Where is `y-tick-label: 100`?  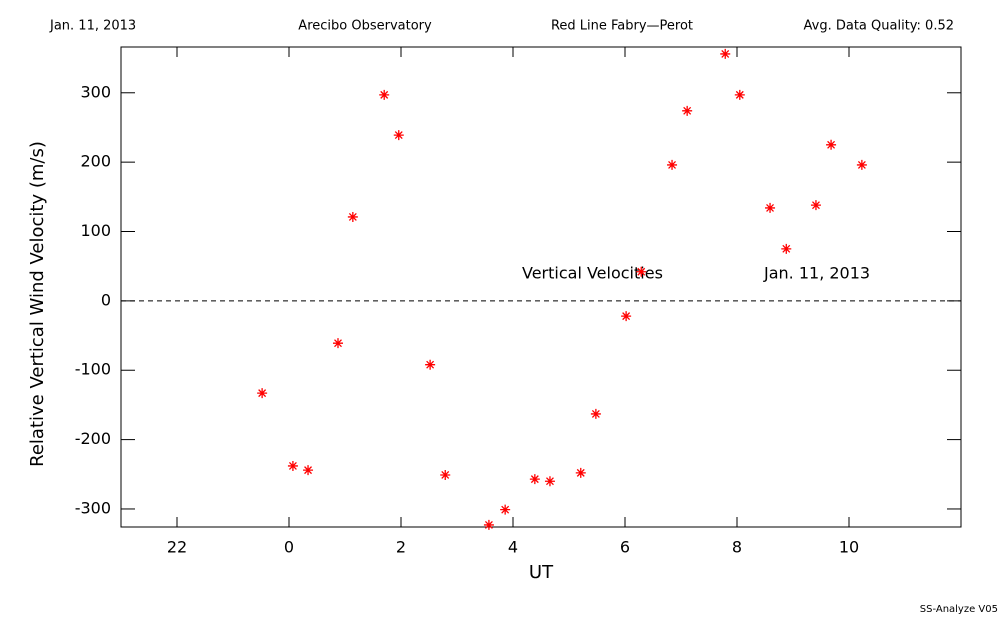
y-tick-label: 100 is located at coordinates (95, 230).